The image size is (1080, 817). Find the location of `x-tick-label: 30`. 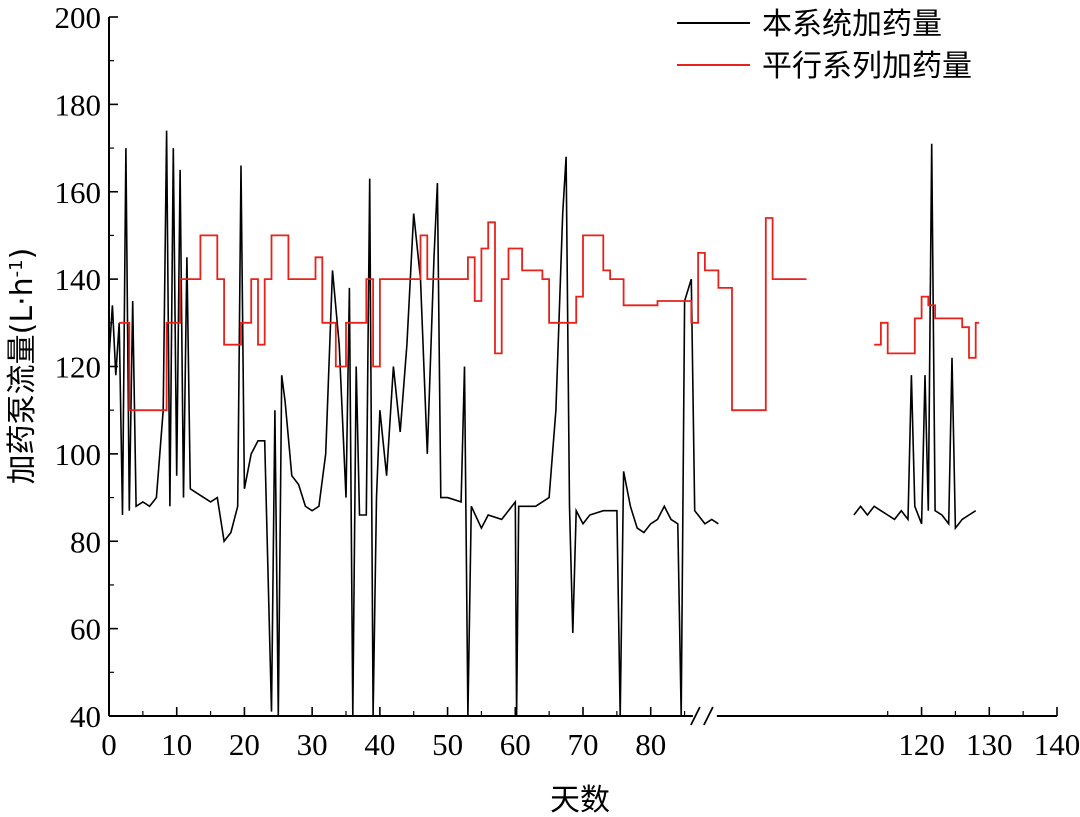

x-tick-label: 30 is located at coordinates (312, 744).